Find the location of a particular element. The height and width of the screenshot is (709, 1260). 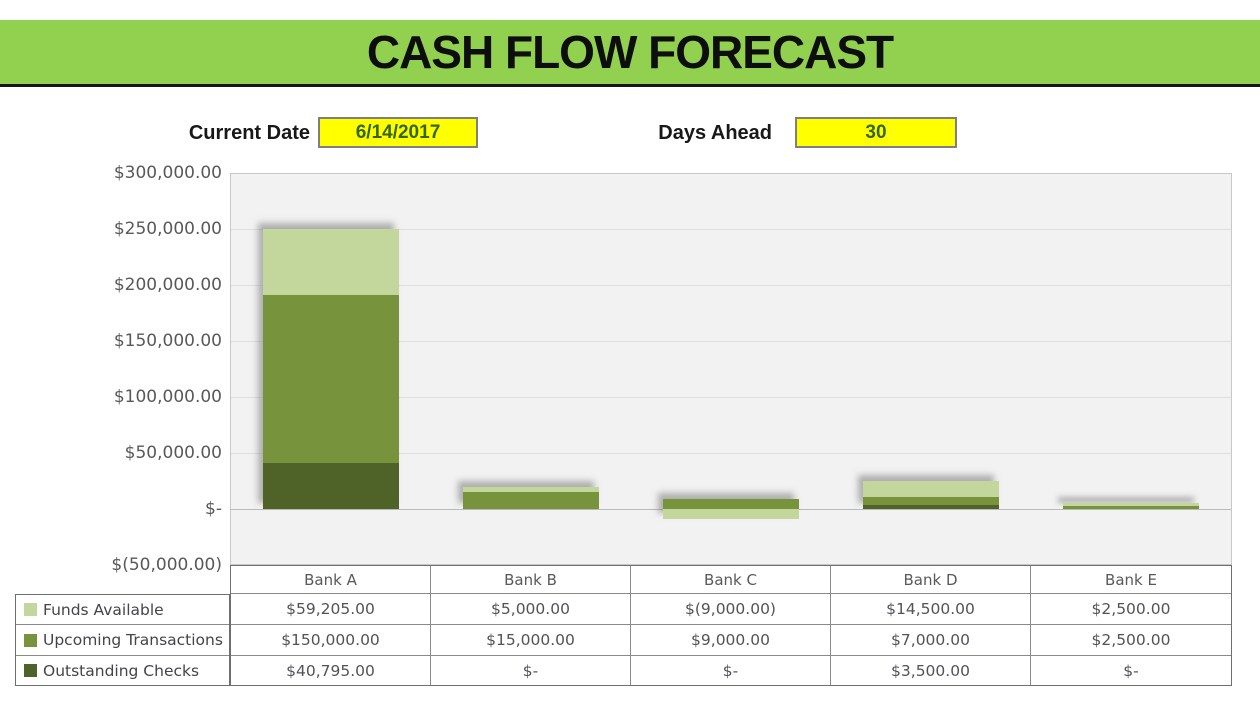

bar-bank-a is located at coordinates (331, 369).